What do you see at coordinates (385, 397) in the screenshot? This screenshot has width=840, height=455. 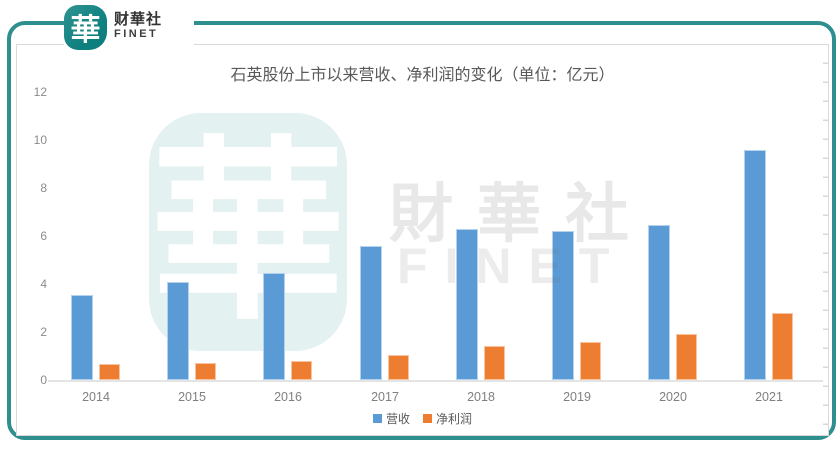 I see `x-axis-label: 2017` at bounding box center [385, 397].